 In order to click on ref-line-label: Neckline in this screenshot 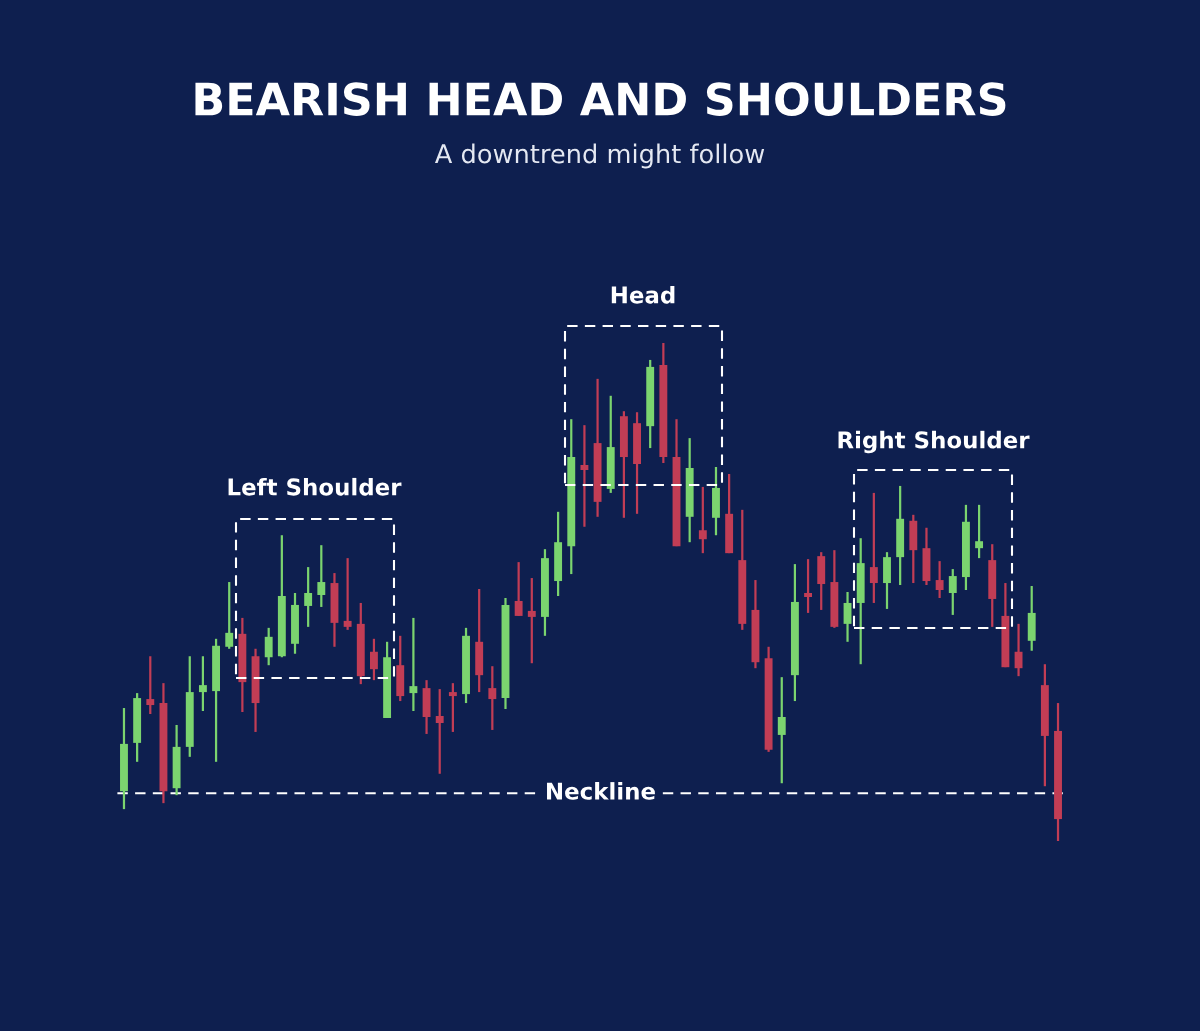, I will do `click(601, 791)`.